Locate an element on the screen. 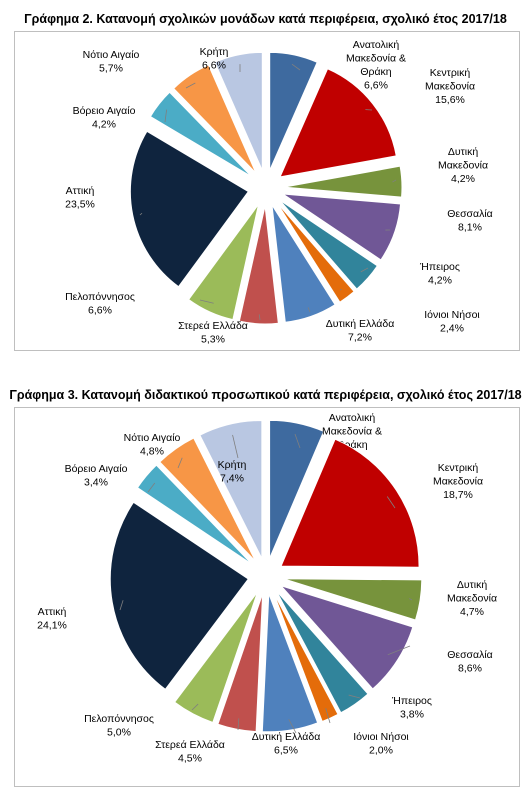 The height and width of the screenshot is (792, 531). slice-label-κεντρική-μακεδονία: Κεντρική Μακεδονία 18,7% is located at coordinates (458, 481).